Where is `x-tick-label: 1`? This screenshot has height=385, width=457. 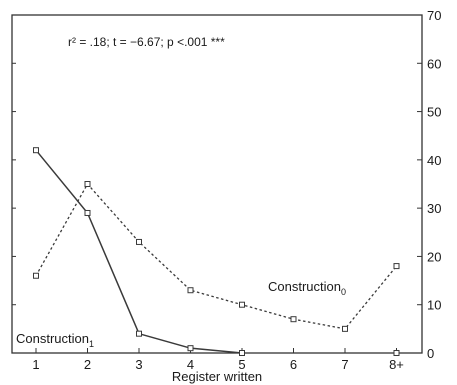
x-tick-label: 1 is located at coordinates (35, 364).